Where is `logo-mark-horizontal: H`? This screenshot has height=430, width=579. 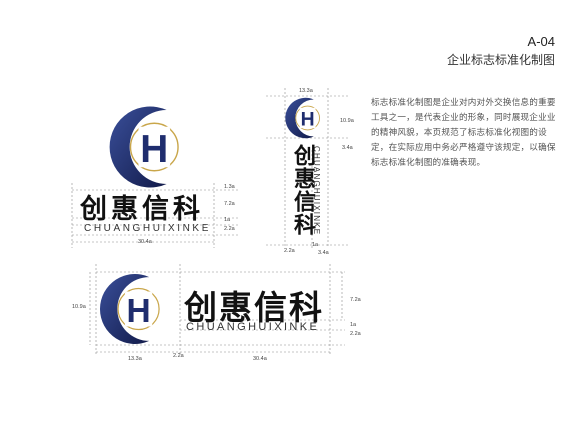
logo-mark-horizontal: H is located at coordinates (129, 309).